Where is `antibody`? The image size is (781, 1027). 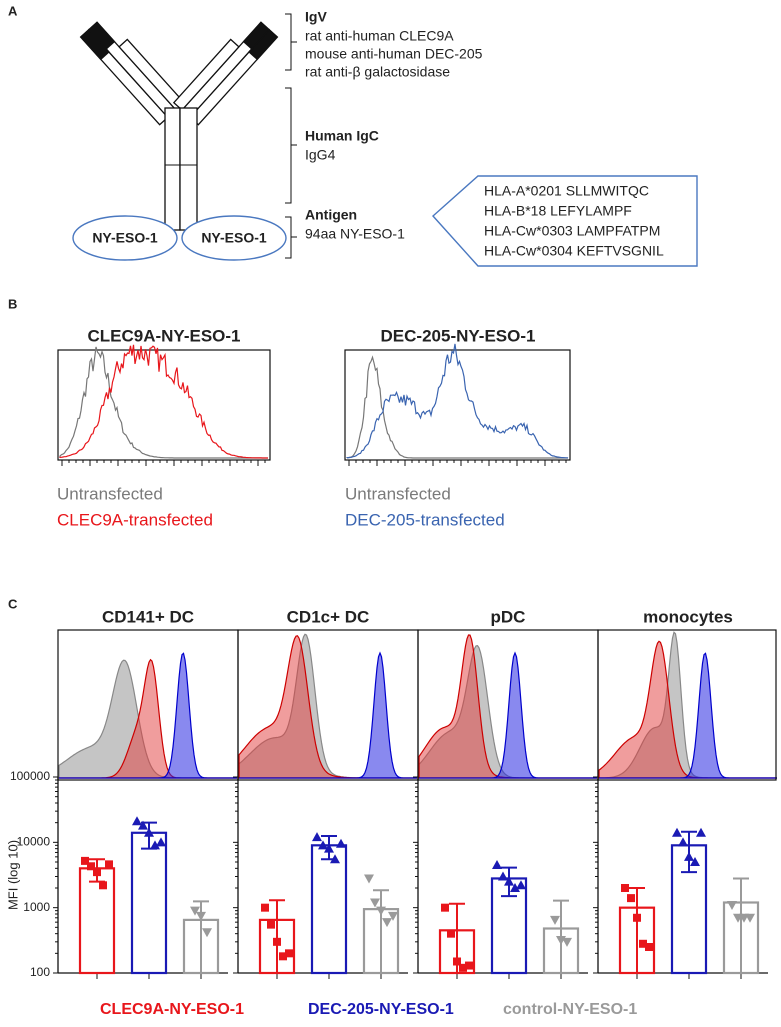 antibody is located at coordinates (179, 141).